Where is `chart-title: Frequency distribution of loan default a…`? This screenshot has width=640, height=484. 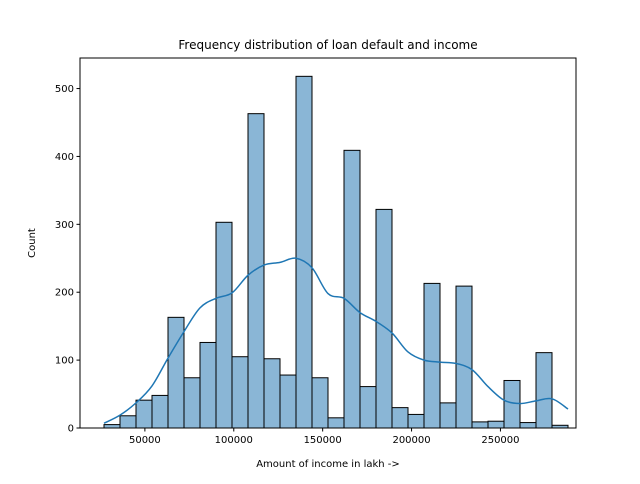 chart-title: Frequency distribution of loan default a… is located at coordinates (327, 45).